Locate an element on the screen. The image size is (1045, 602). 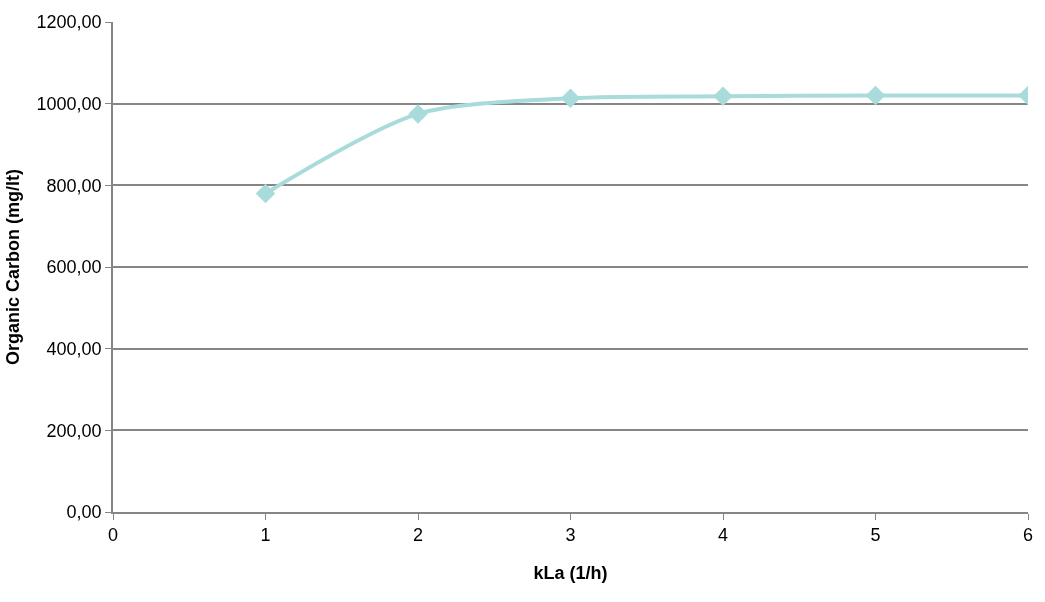
x-tick-label: 0 is located at coordinates (113, 535).